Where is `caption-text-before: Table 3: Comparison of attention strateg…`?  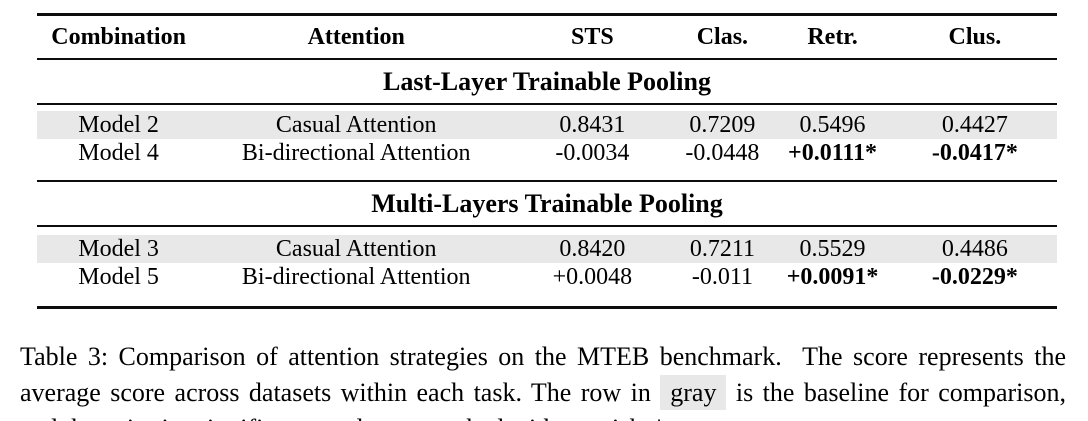 caption-text-before: Table 3: Comparison of attention strateg… is located at coordinates (543, 374).